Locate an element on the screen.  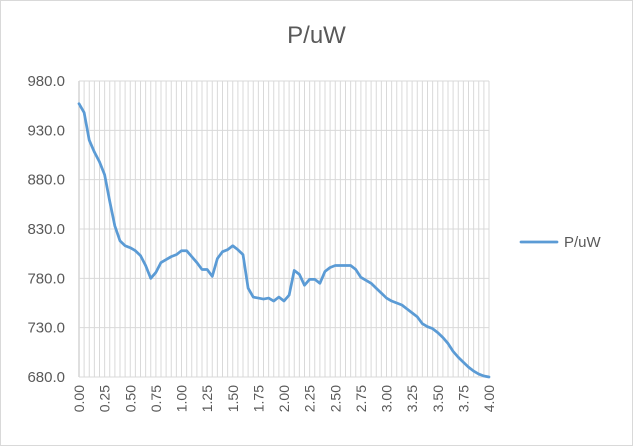
x-tick-label: 1.25 is located at coordinates (207, 398).